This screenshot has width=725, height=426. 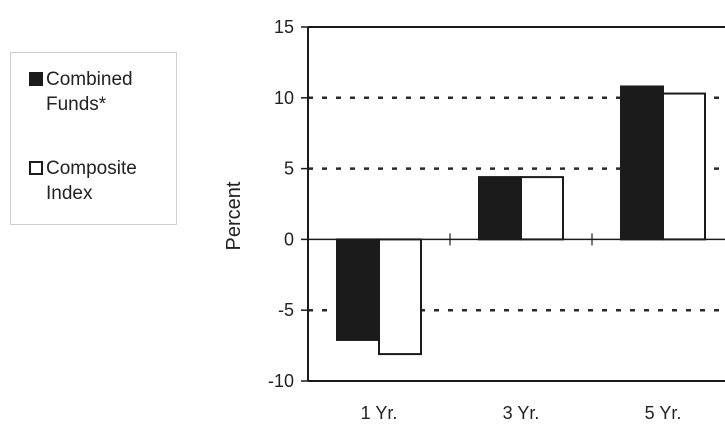 What do you see at coordinates (663, 413) in the screenshot?
I see `x-tick-label: 5 Yr.` at bounding box center [663, 413].